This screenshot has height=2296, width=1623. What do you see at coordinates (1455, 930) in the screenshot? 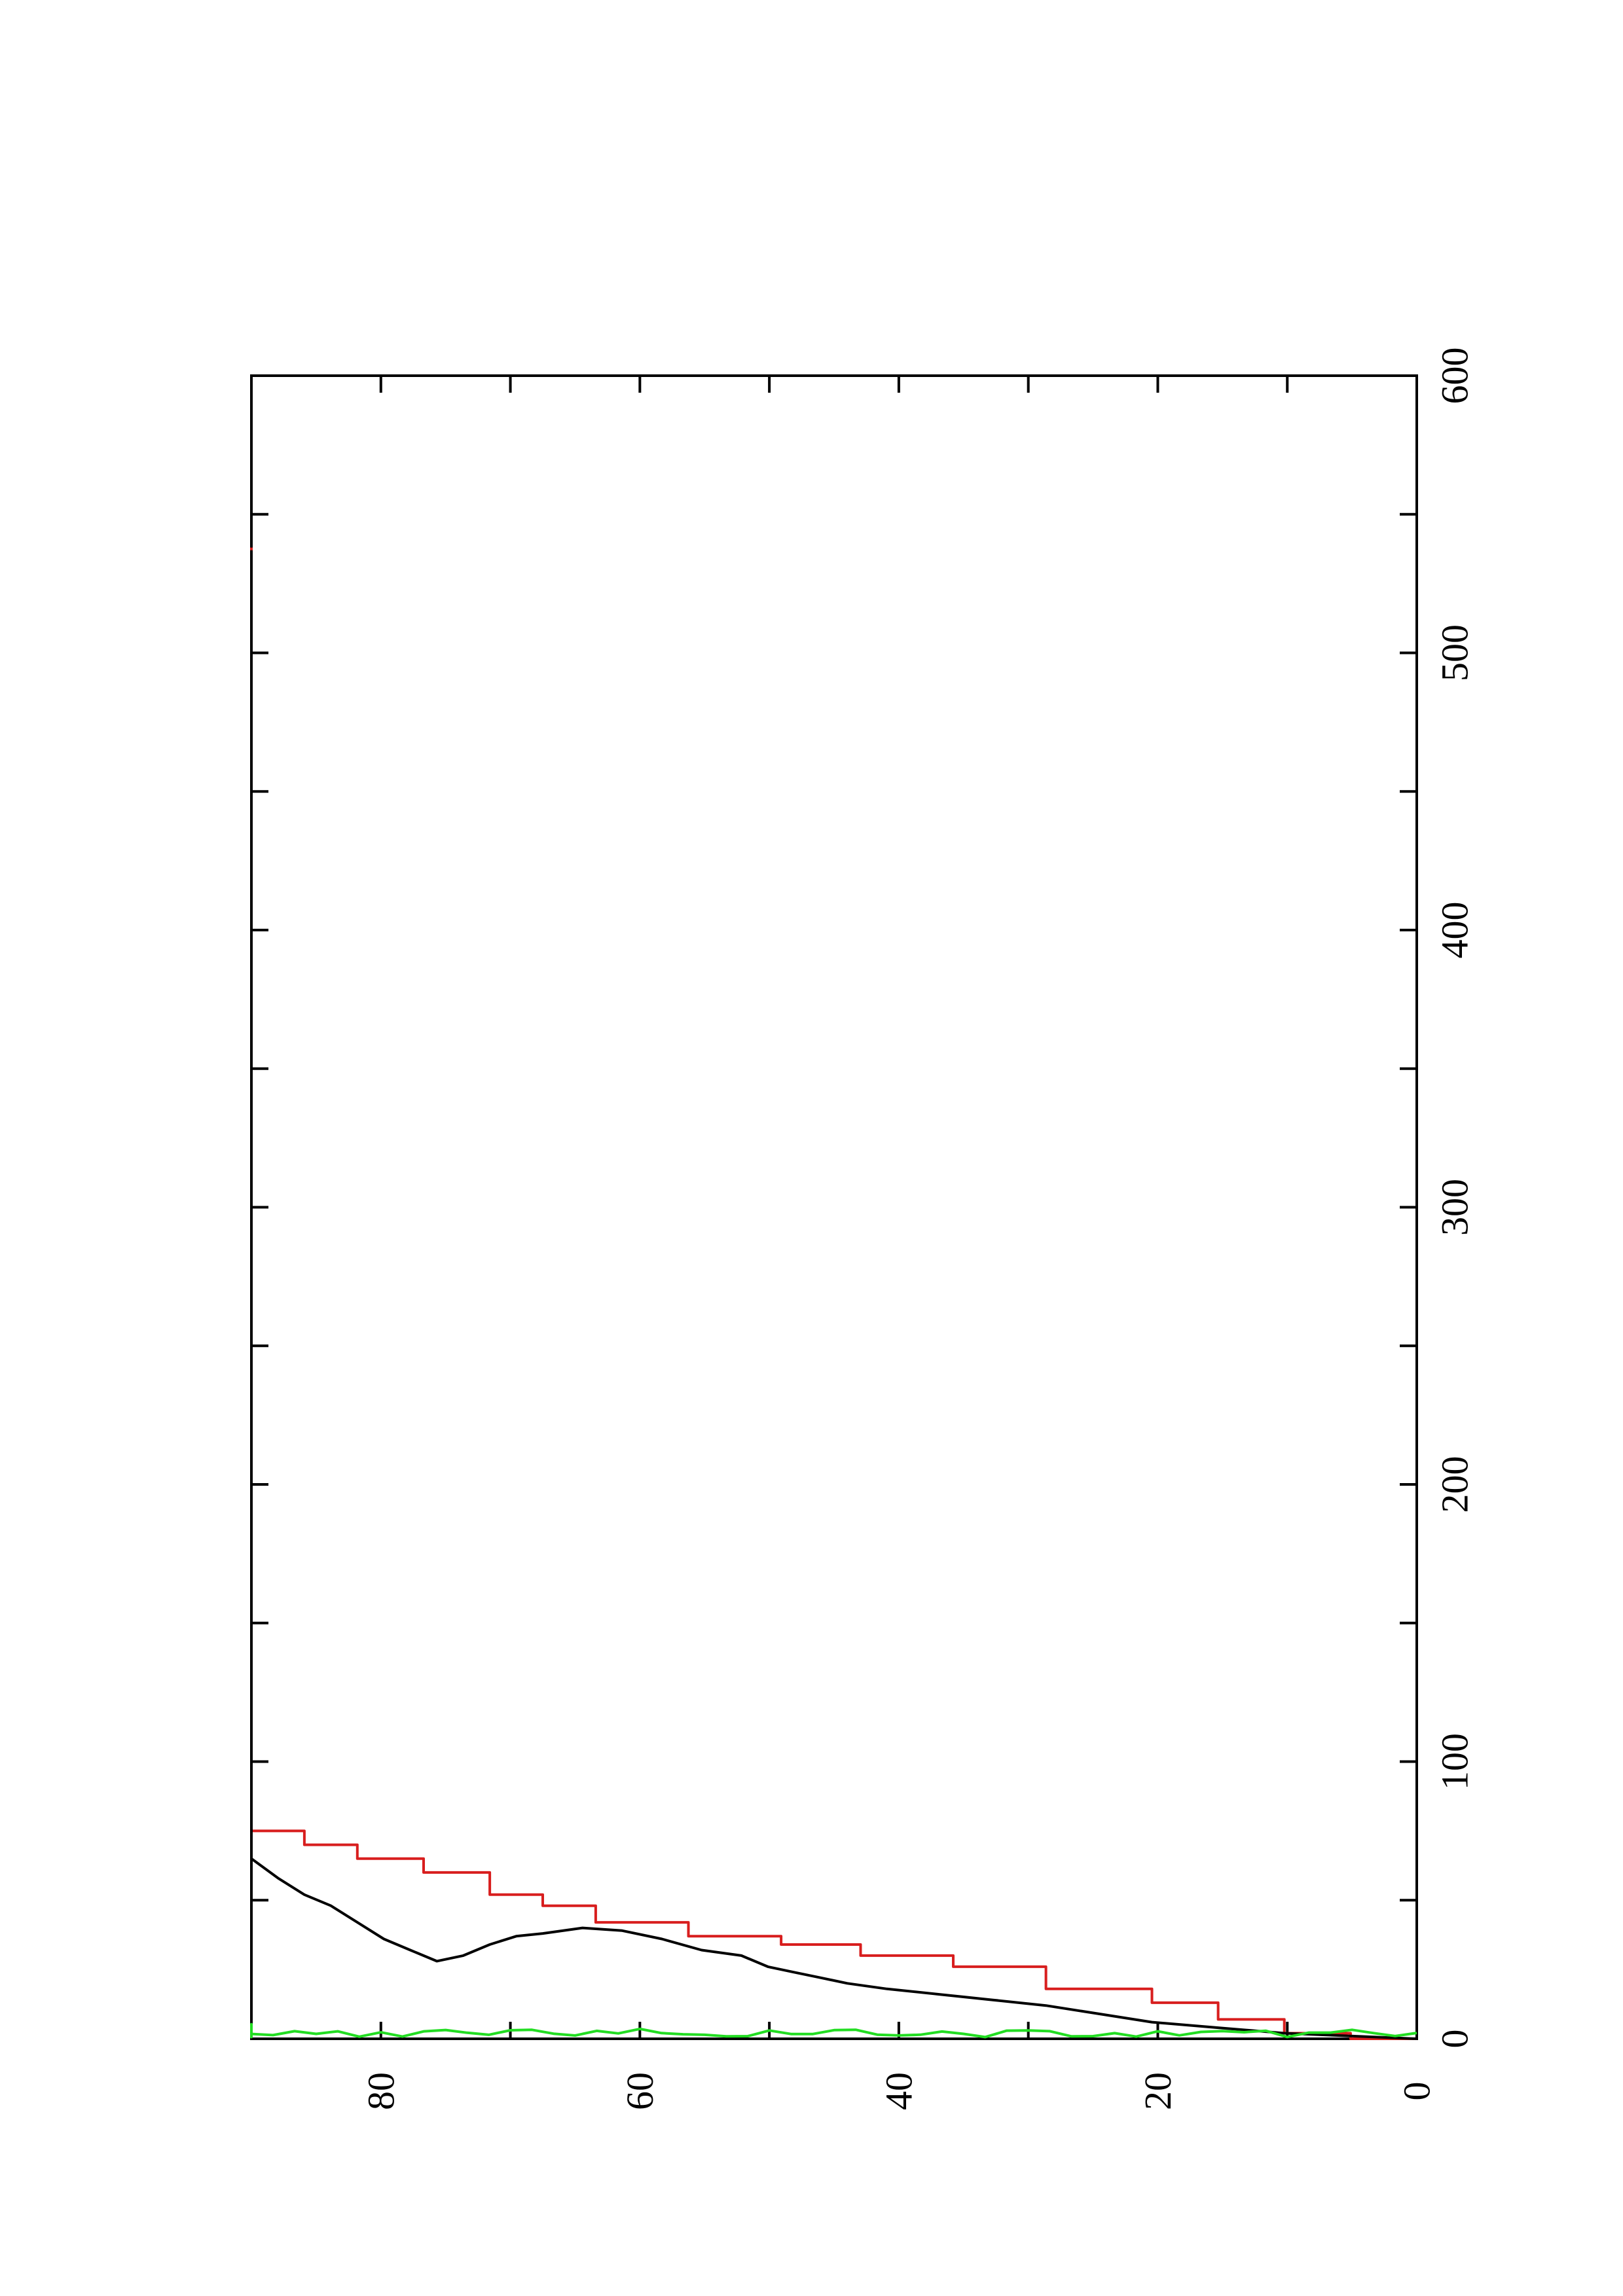
I see `x-tick-label: 400` at bounding box center [1455, 930].